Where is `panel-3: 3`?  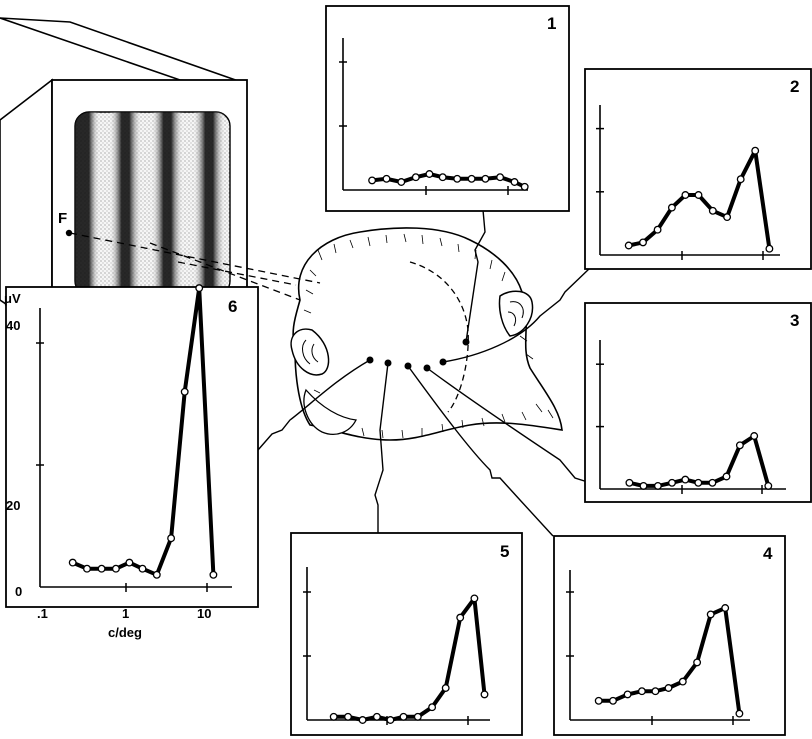 panel-3: 3 is located at coordinates (698, 402).